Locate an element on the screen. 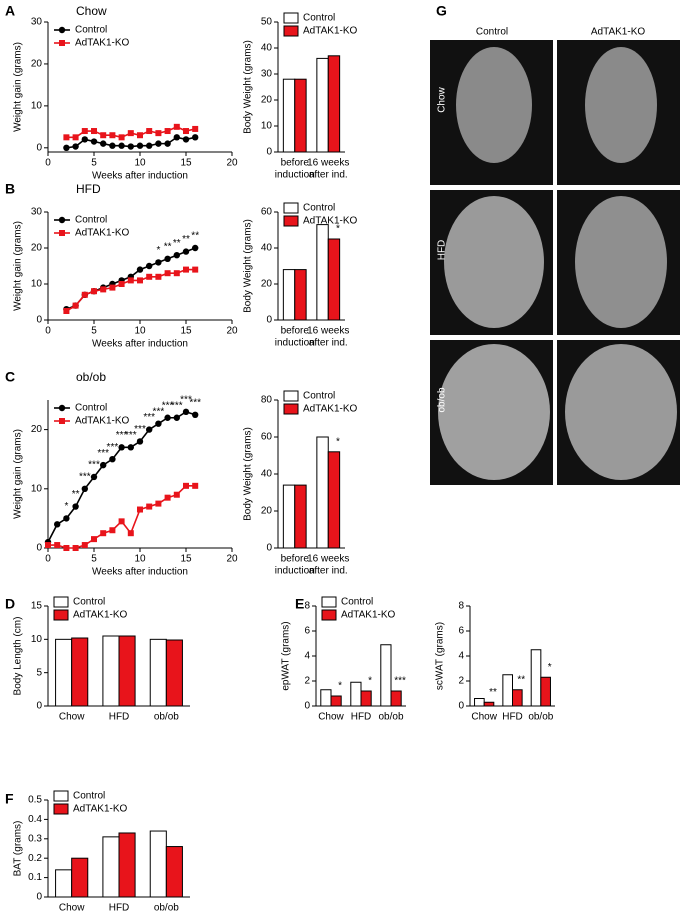 Image resolution: width=688 pixels, height=923 pixels. x-tick-label: 16 weeks is located at coordinates (328, 331).